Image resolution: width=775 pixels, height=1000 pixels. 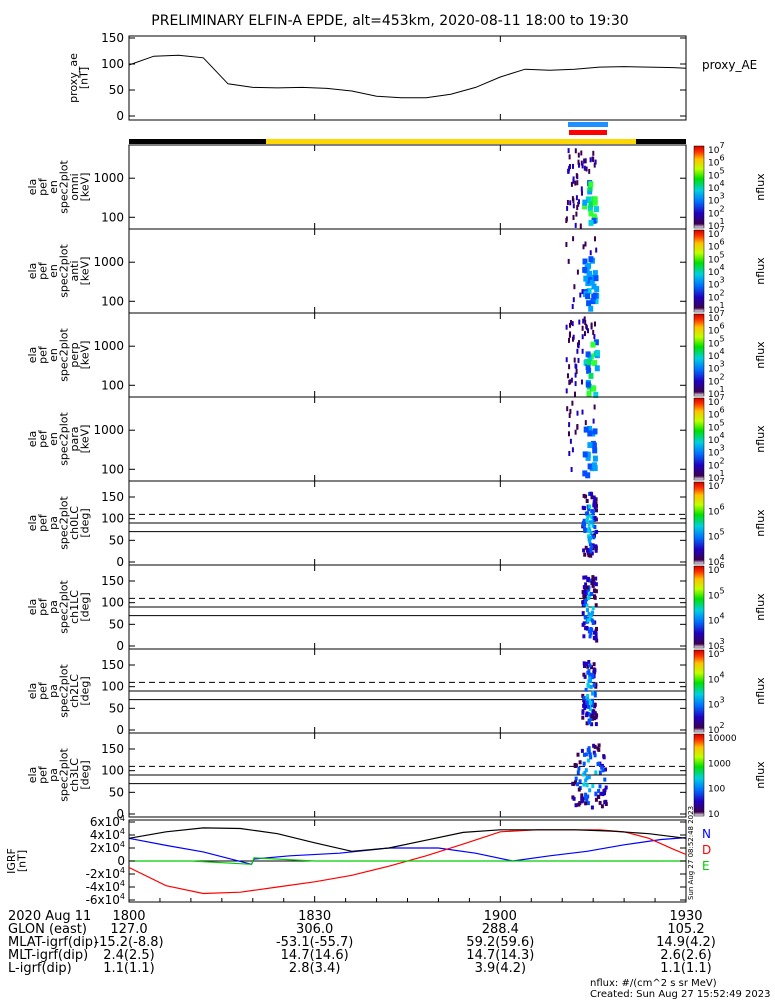 What do you see at coordinates (500, 916) in the screenshot?
I see `ephemeris-value: 1900` at bounding box center [500, 916].